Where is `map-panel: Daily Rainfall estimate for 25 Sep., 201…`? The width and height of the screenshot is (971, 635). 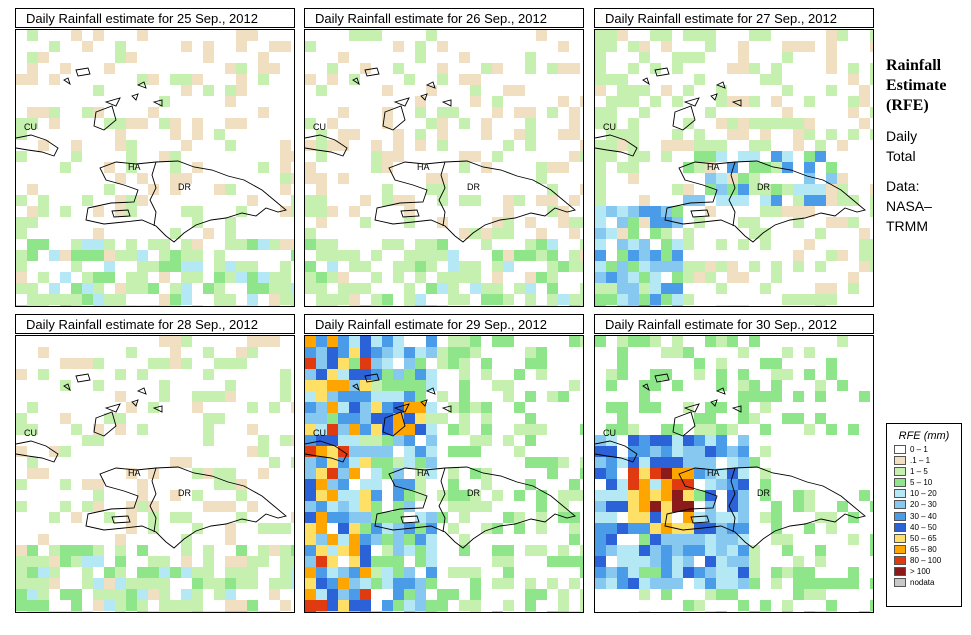
map-panel: Daily Rainfall estimate for 25 Sep., 201… is located at coordinates (155, 158).